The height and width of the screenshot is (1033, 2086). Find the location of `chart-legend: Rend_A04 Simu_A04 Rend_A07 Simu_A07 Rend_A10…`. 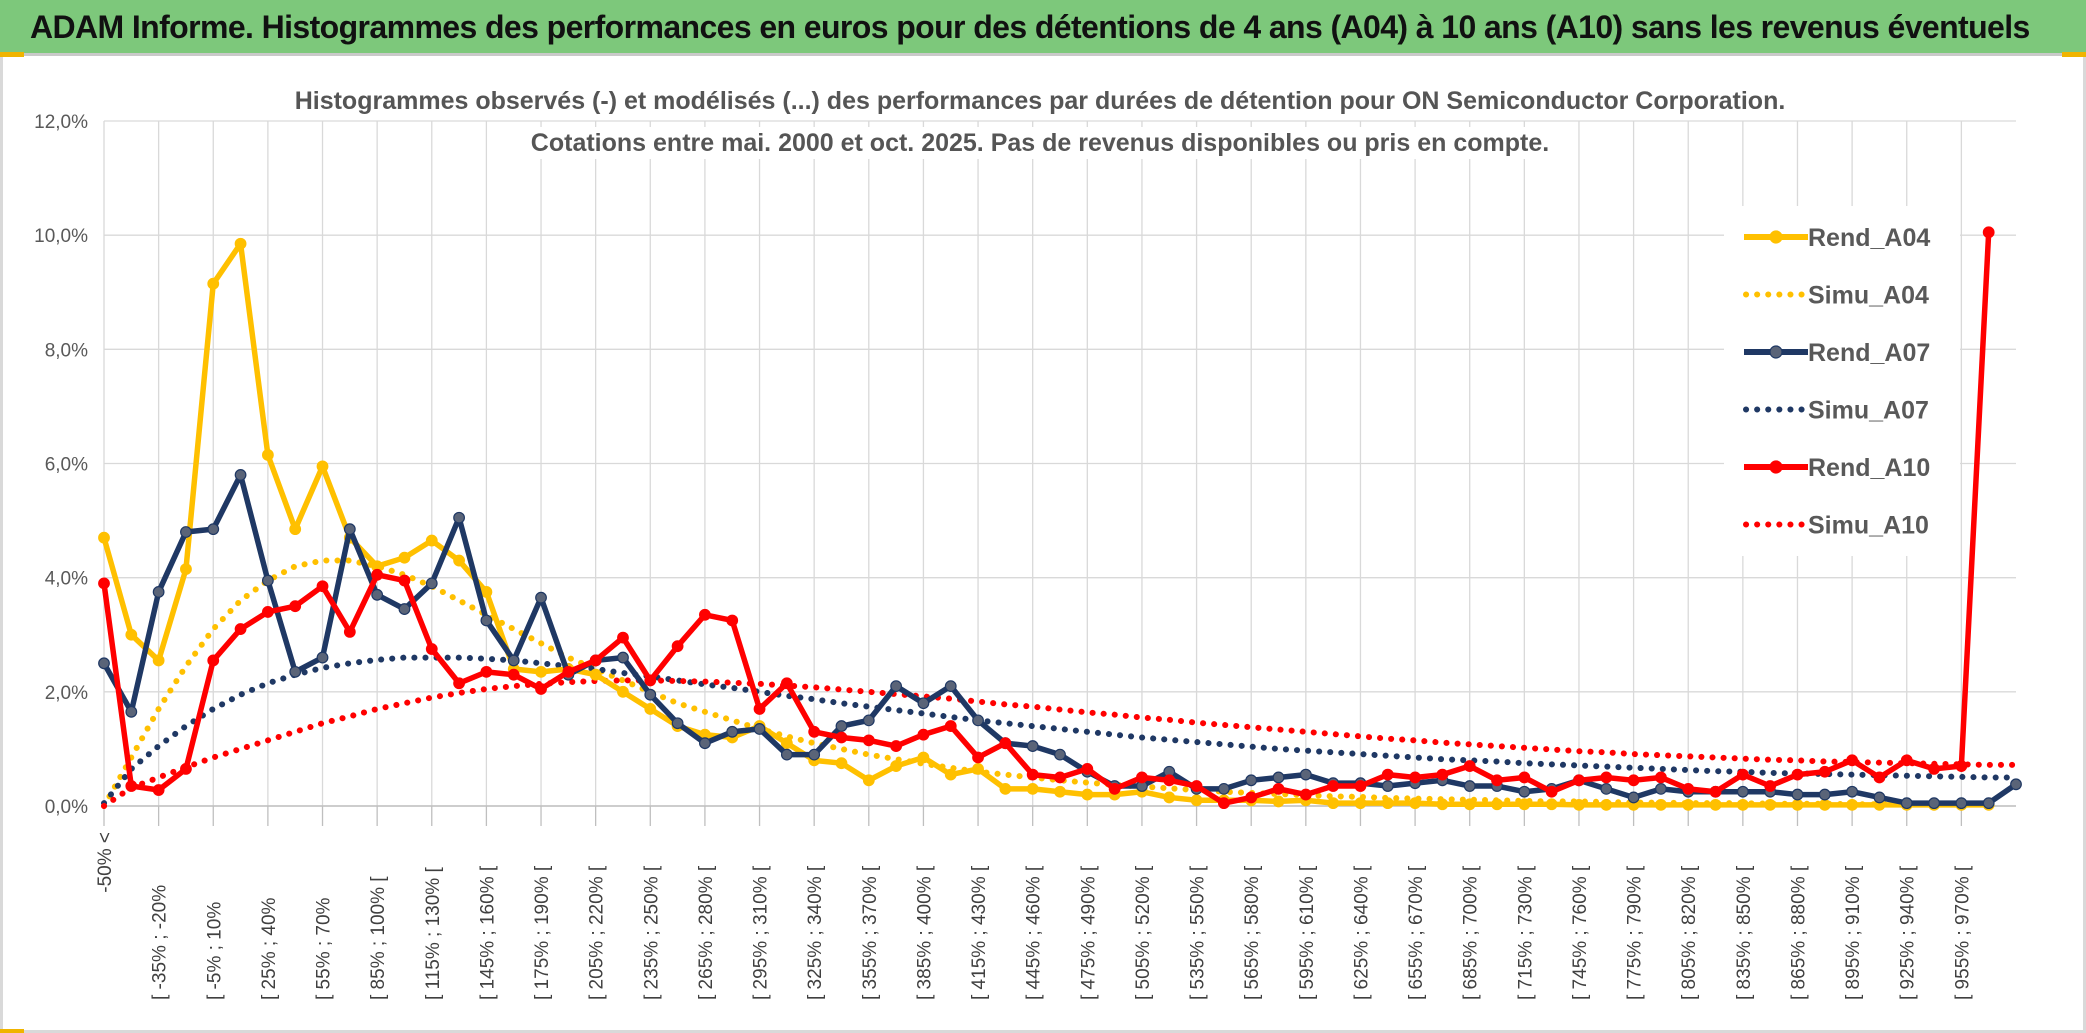

chart-legend: Rend_A04 Simu_A04 Rend_A07 Simu_A07 Rend_A10… is located at coordinates (1842, 381).